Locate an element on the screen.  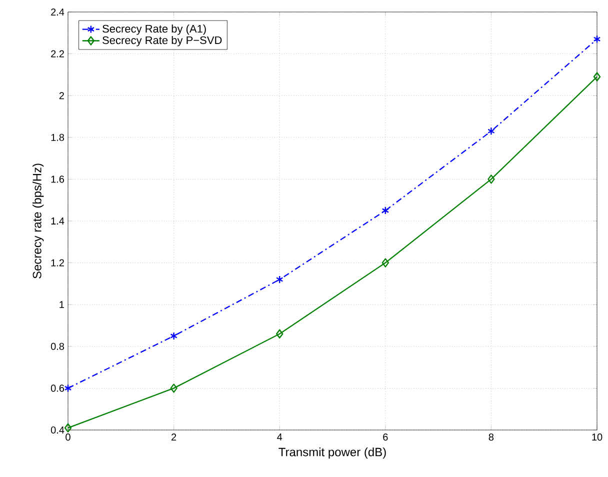
y-tick-label: 1 is located at coordinates (62, 304).